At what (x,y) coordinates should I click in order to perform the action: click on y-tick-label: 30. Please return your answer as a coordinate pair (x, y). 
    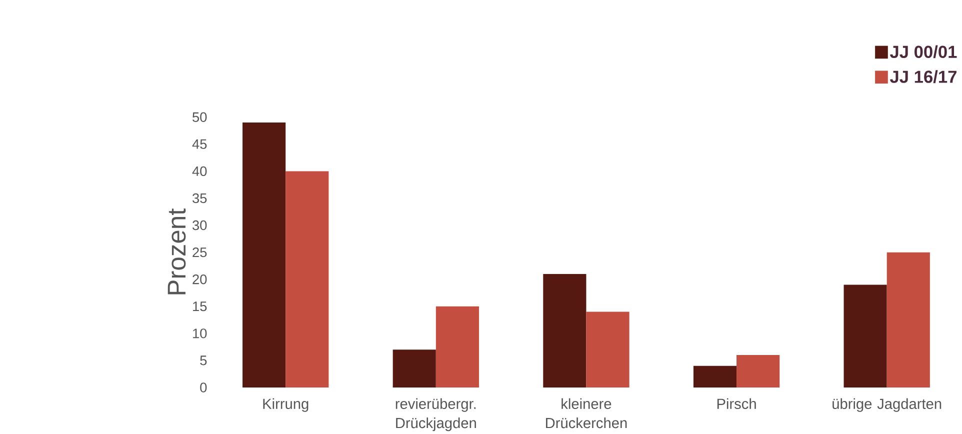
    Looking at the image, I should click on (199, 225).